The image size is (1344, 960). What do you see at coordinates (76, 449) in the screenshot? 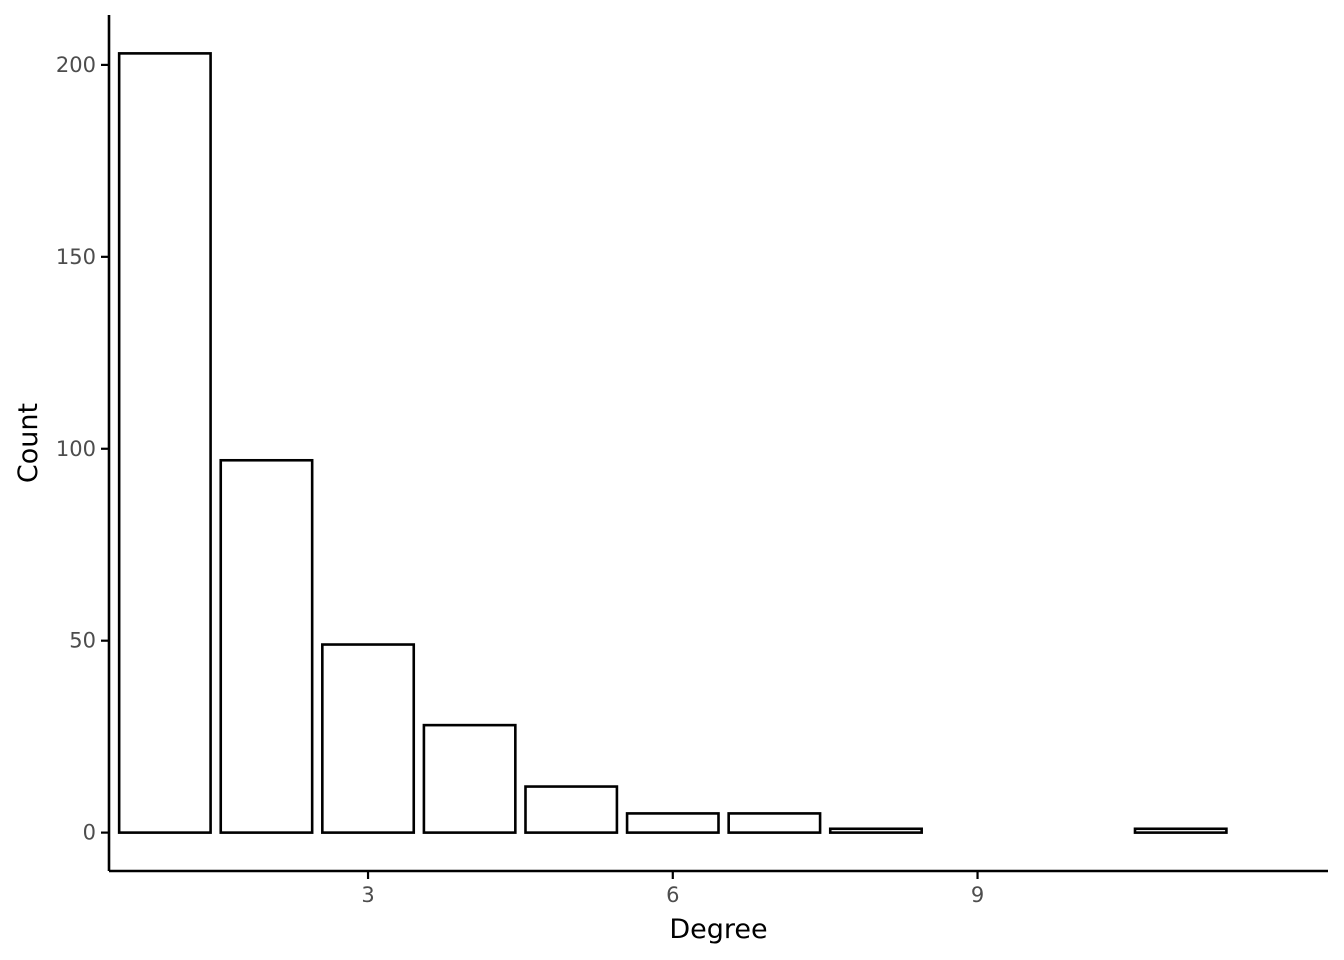
I see `y-tick-label-100: 100` at bounding box center [76, 449].